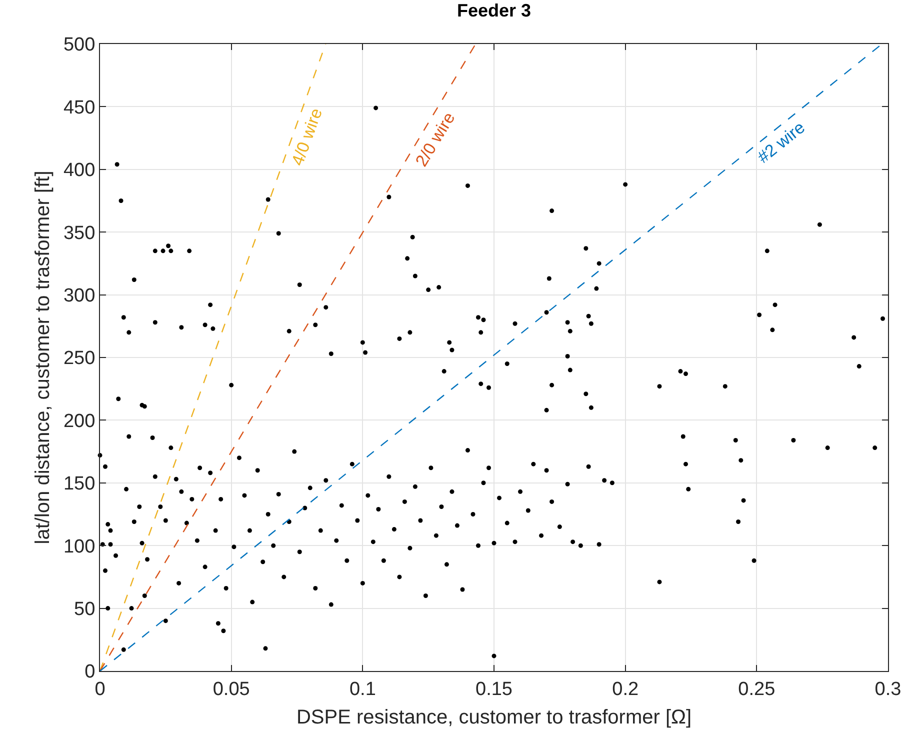 The image size is (913, 745). What do you see at coordinates (79, 421) in the screenshot?
I see `y-tick-label: 200` at bounding box center [79, 421].